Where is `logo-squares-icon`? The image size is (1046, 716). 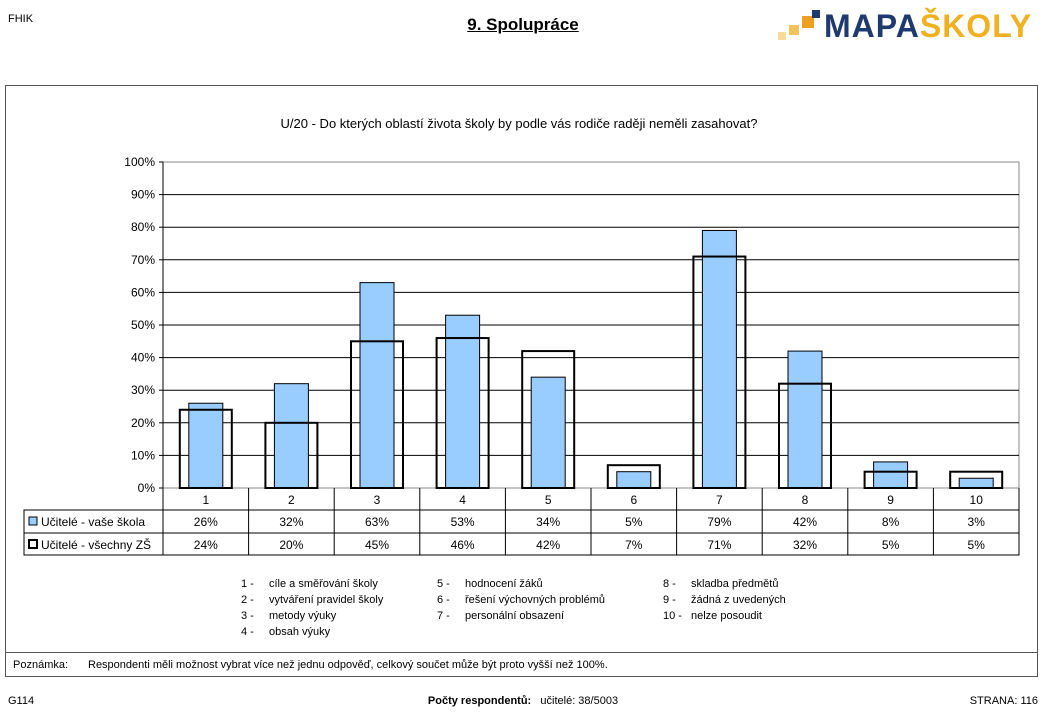 logo-squares-icon is located at coordinates (799, 25).